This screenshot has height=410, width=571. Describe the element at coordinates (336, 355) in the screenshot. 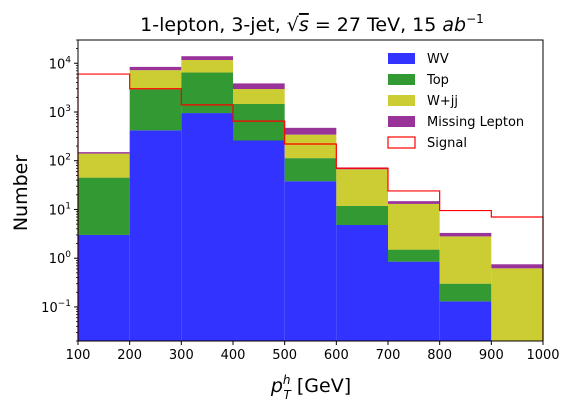

I see `x-tick-label: 600` at that location.